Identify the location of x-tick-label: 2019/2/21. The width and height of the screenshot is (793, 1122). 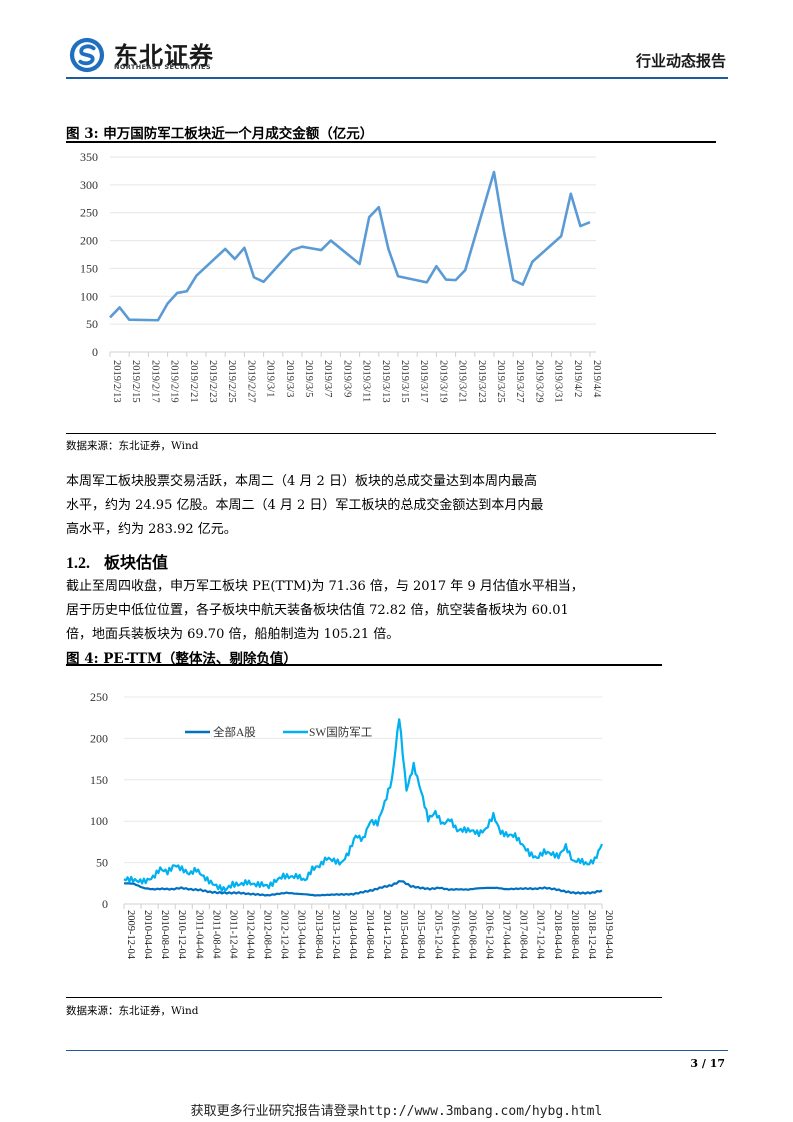
(193, 381).